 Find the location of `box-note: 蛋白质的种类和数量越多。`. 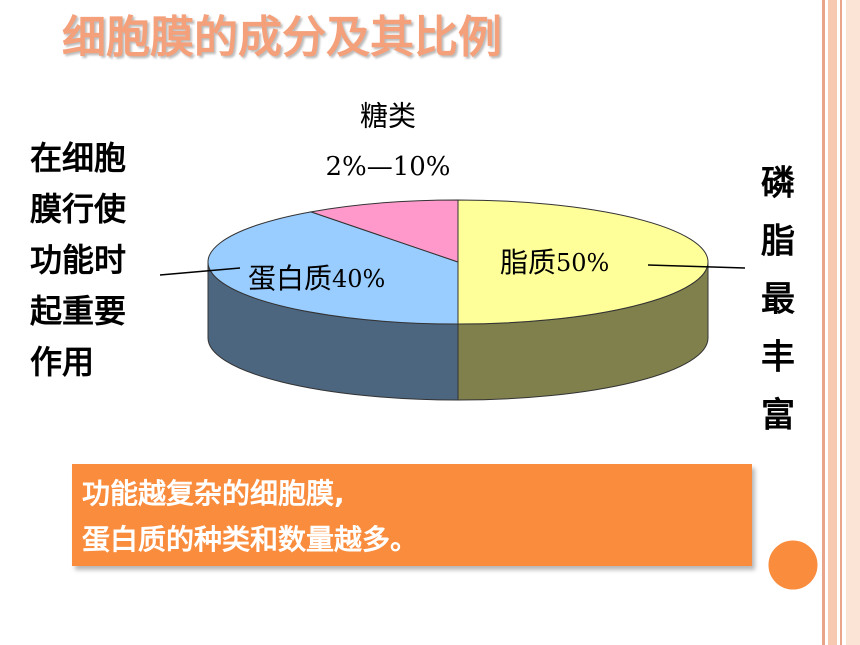

box-note: 蛋白质的种类和数量越多。 is located at coordinates (250, 539).